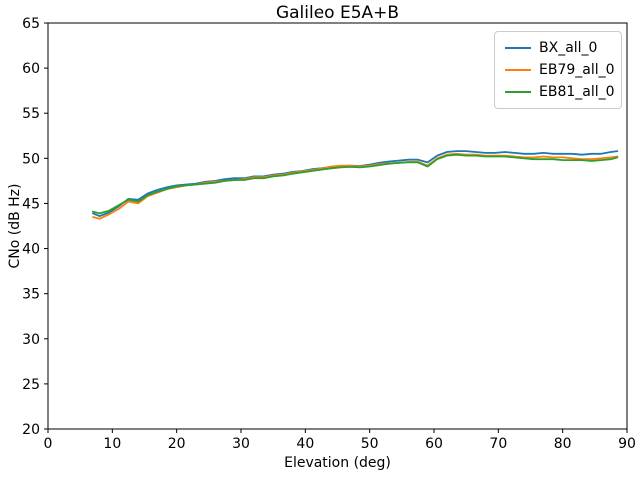 The width and height of the screenshot is (640, 480). Describe the element at coordinates (577, 70) in the screenshot. I see `legend-label: EB79_all_0` at that location.